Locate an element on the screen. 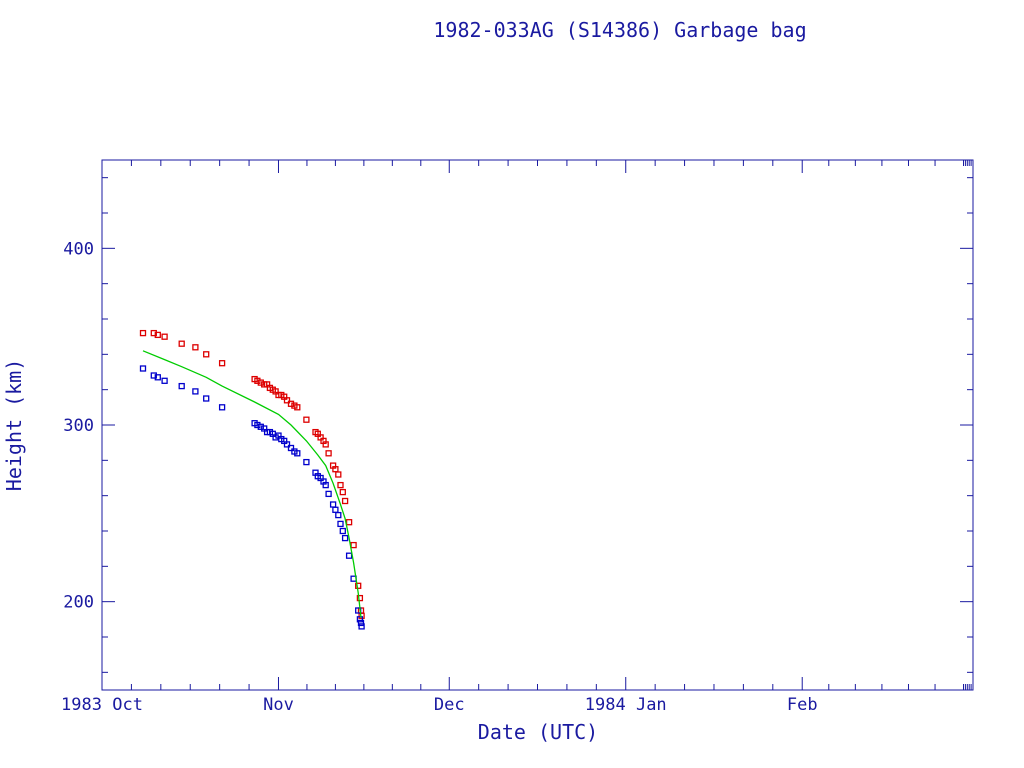  x-tick-labels: 1983 Oct Nov Dec 1984 Jan Feb is located at coordinates (439, 705).